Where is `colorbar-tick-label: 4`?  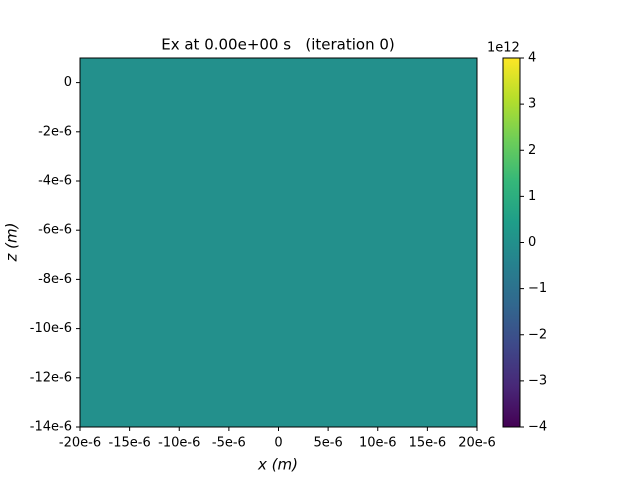
colorbar-tick-label: 4 is located at coordinates (532, 58).